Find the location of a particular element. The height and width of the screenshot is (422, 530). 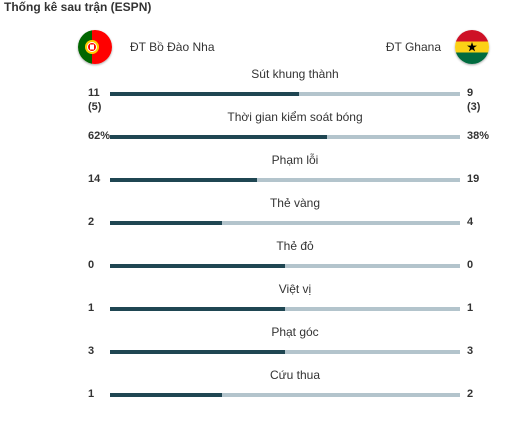

home-value: 0 is located at coordinates (91, 265).